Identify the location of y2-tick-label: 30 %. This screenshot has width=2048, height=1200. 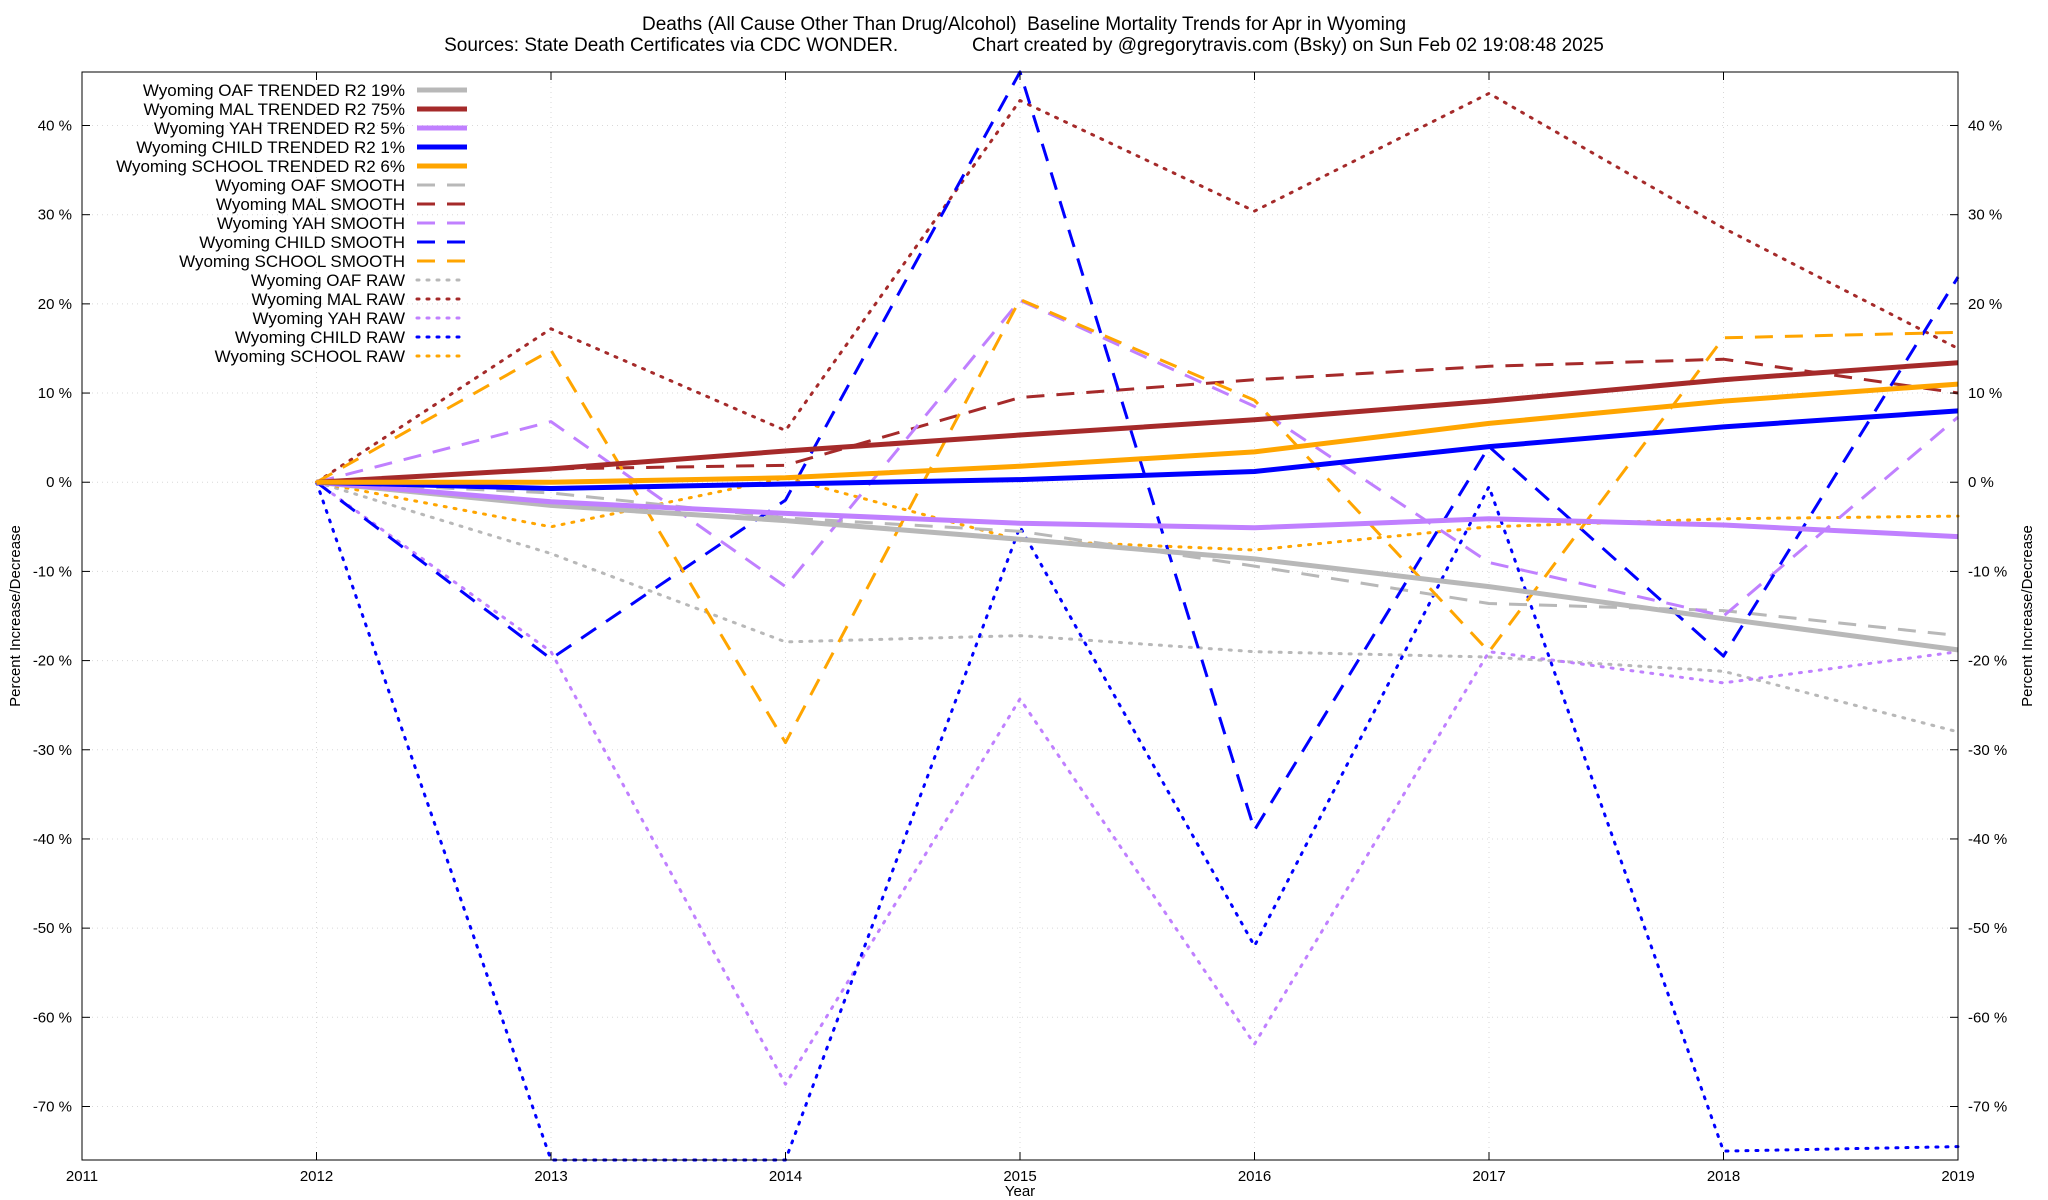
(1985, 215).